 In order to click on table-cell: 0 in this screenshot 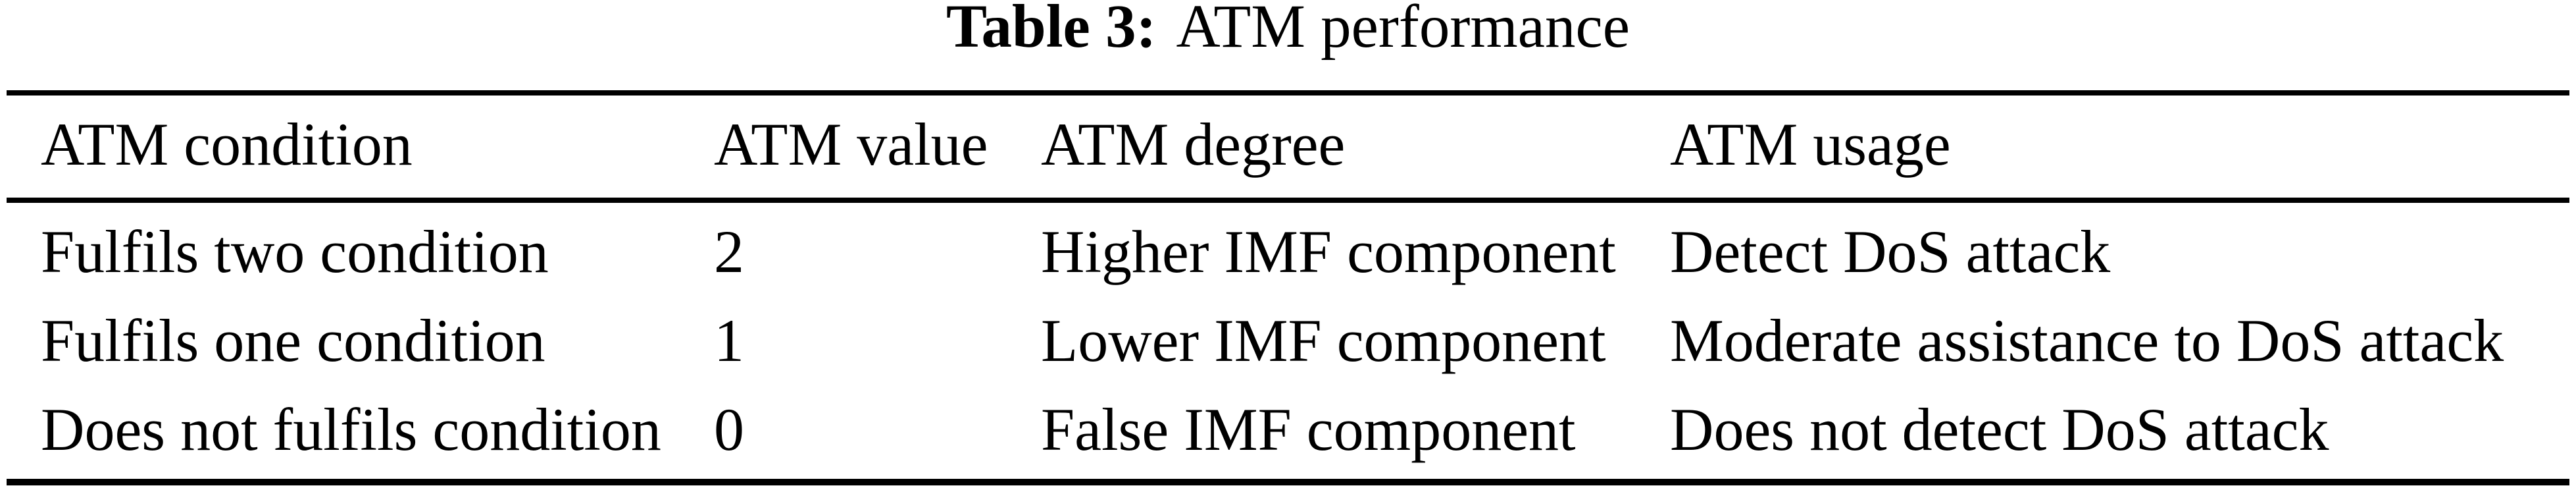, I will do `click(729, 429)`.